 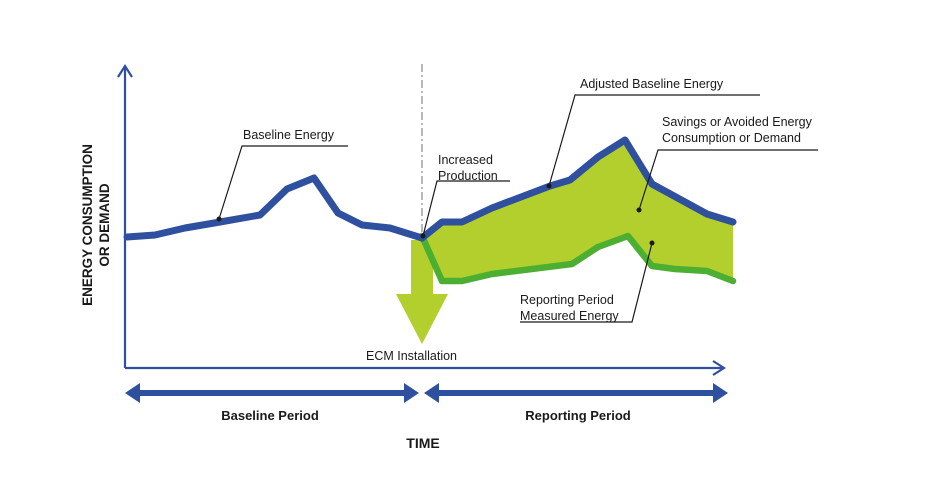 I want to click on label-savings-2: Consumption or Demand, so click(x=731, y=138).